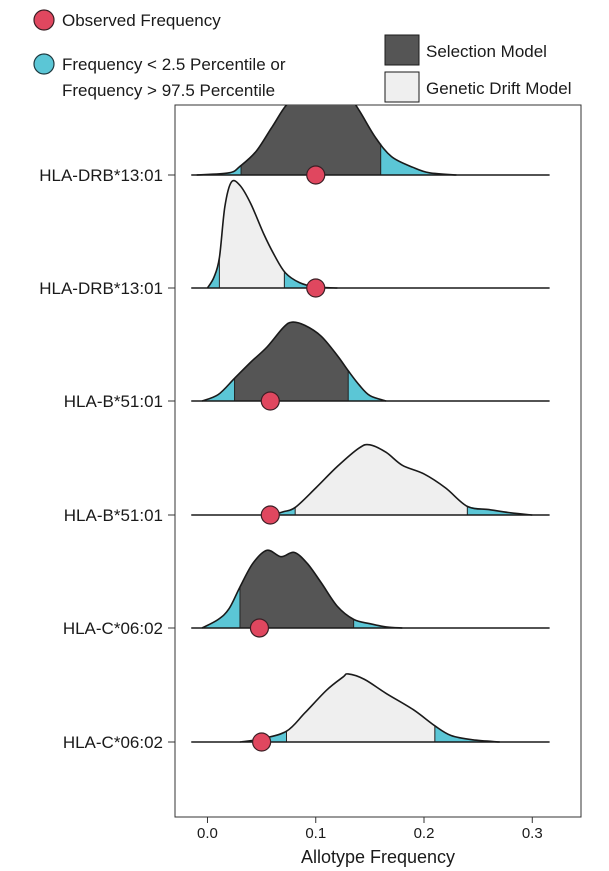 The height and width of the screenshot is (871, 609). I want to click on legend-observed-label: Observed Frequency, so click(141, 20).